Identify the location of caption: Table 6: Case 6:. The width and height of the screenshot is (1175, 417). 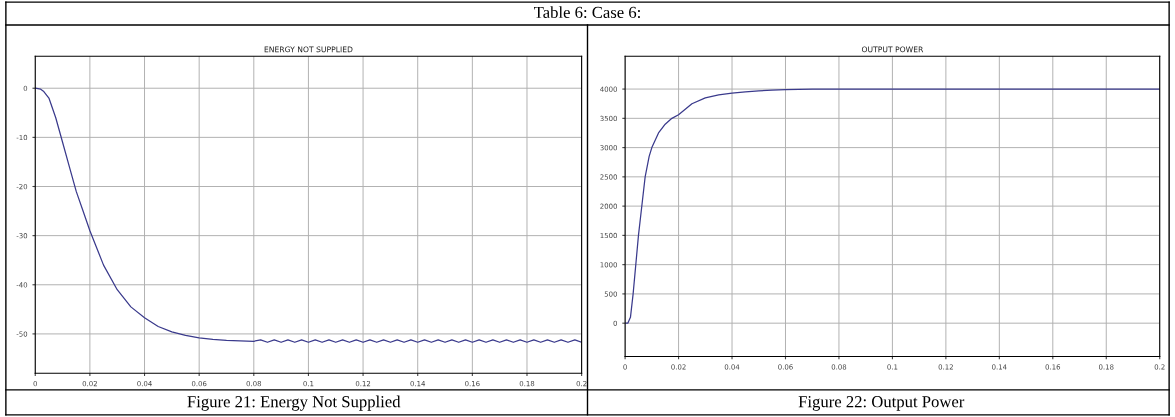
(587, 12).